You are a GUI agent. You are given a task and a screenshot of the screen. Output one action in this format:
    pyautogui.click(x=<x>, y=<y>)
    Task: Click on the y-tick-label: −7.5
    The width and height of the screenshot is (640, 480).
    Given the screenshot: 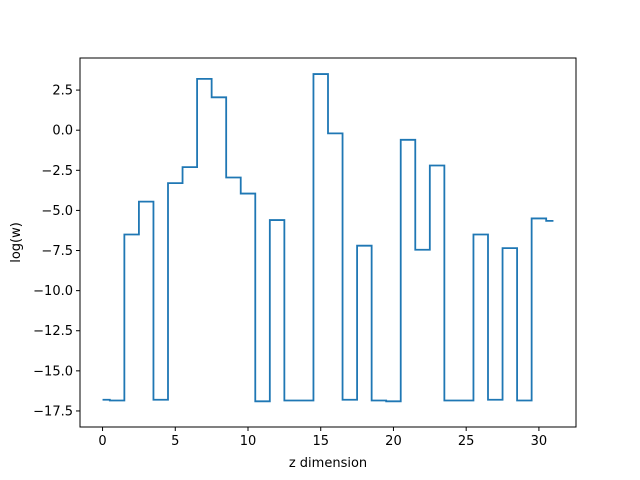 What is the action you would take?
    pyautogui.click(x=57, y=251)
    